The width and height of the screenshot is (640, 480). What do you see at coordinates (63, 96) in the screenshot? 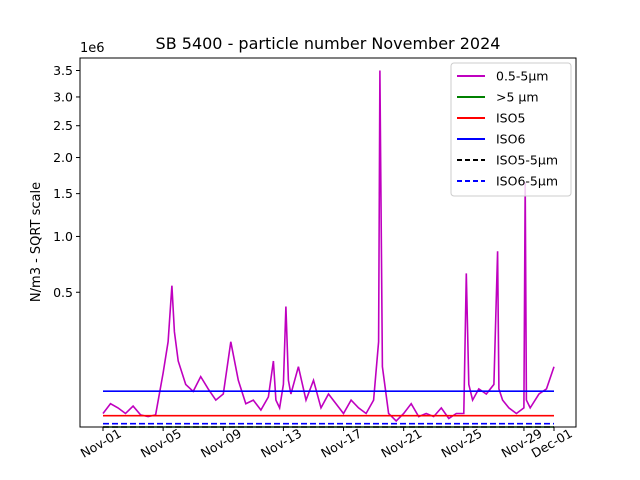
I see `y-tick-label: 3.0` at bounding box center [63, 96].